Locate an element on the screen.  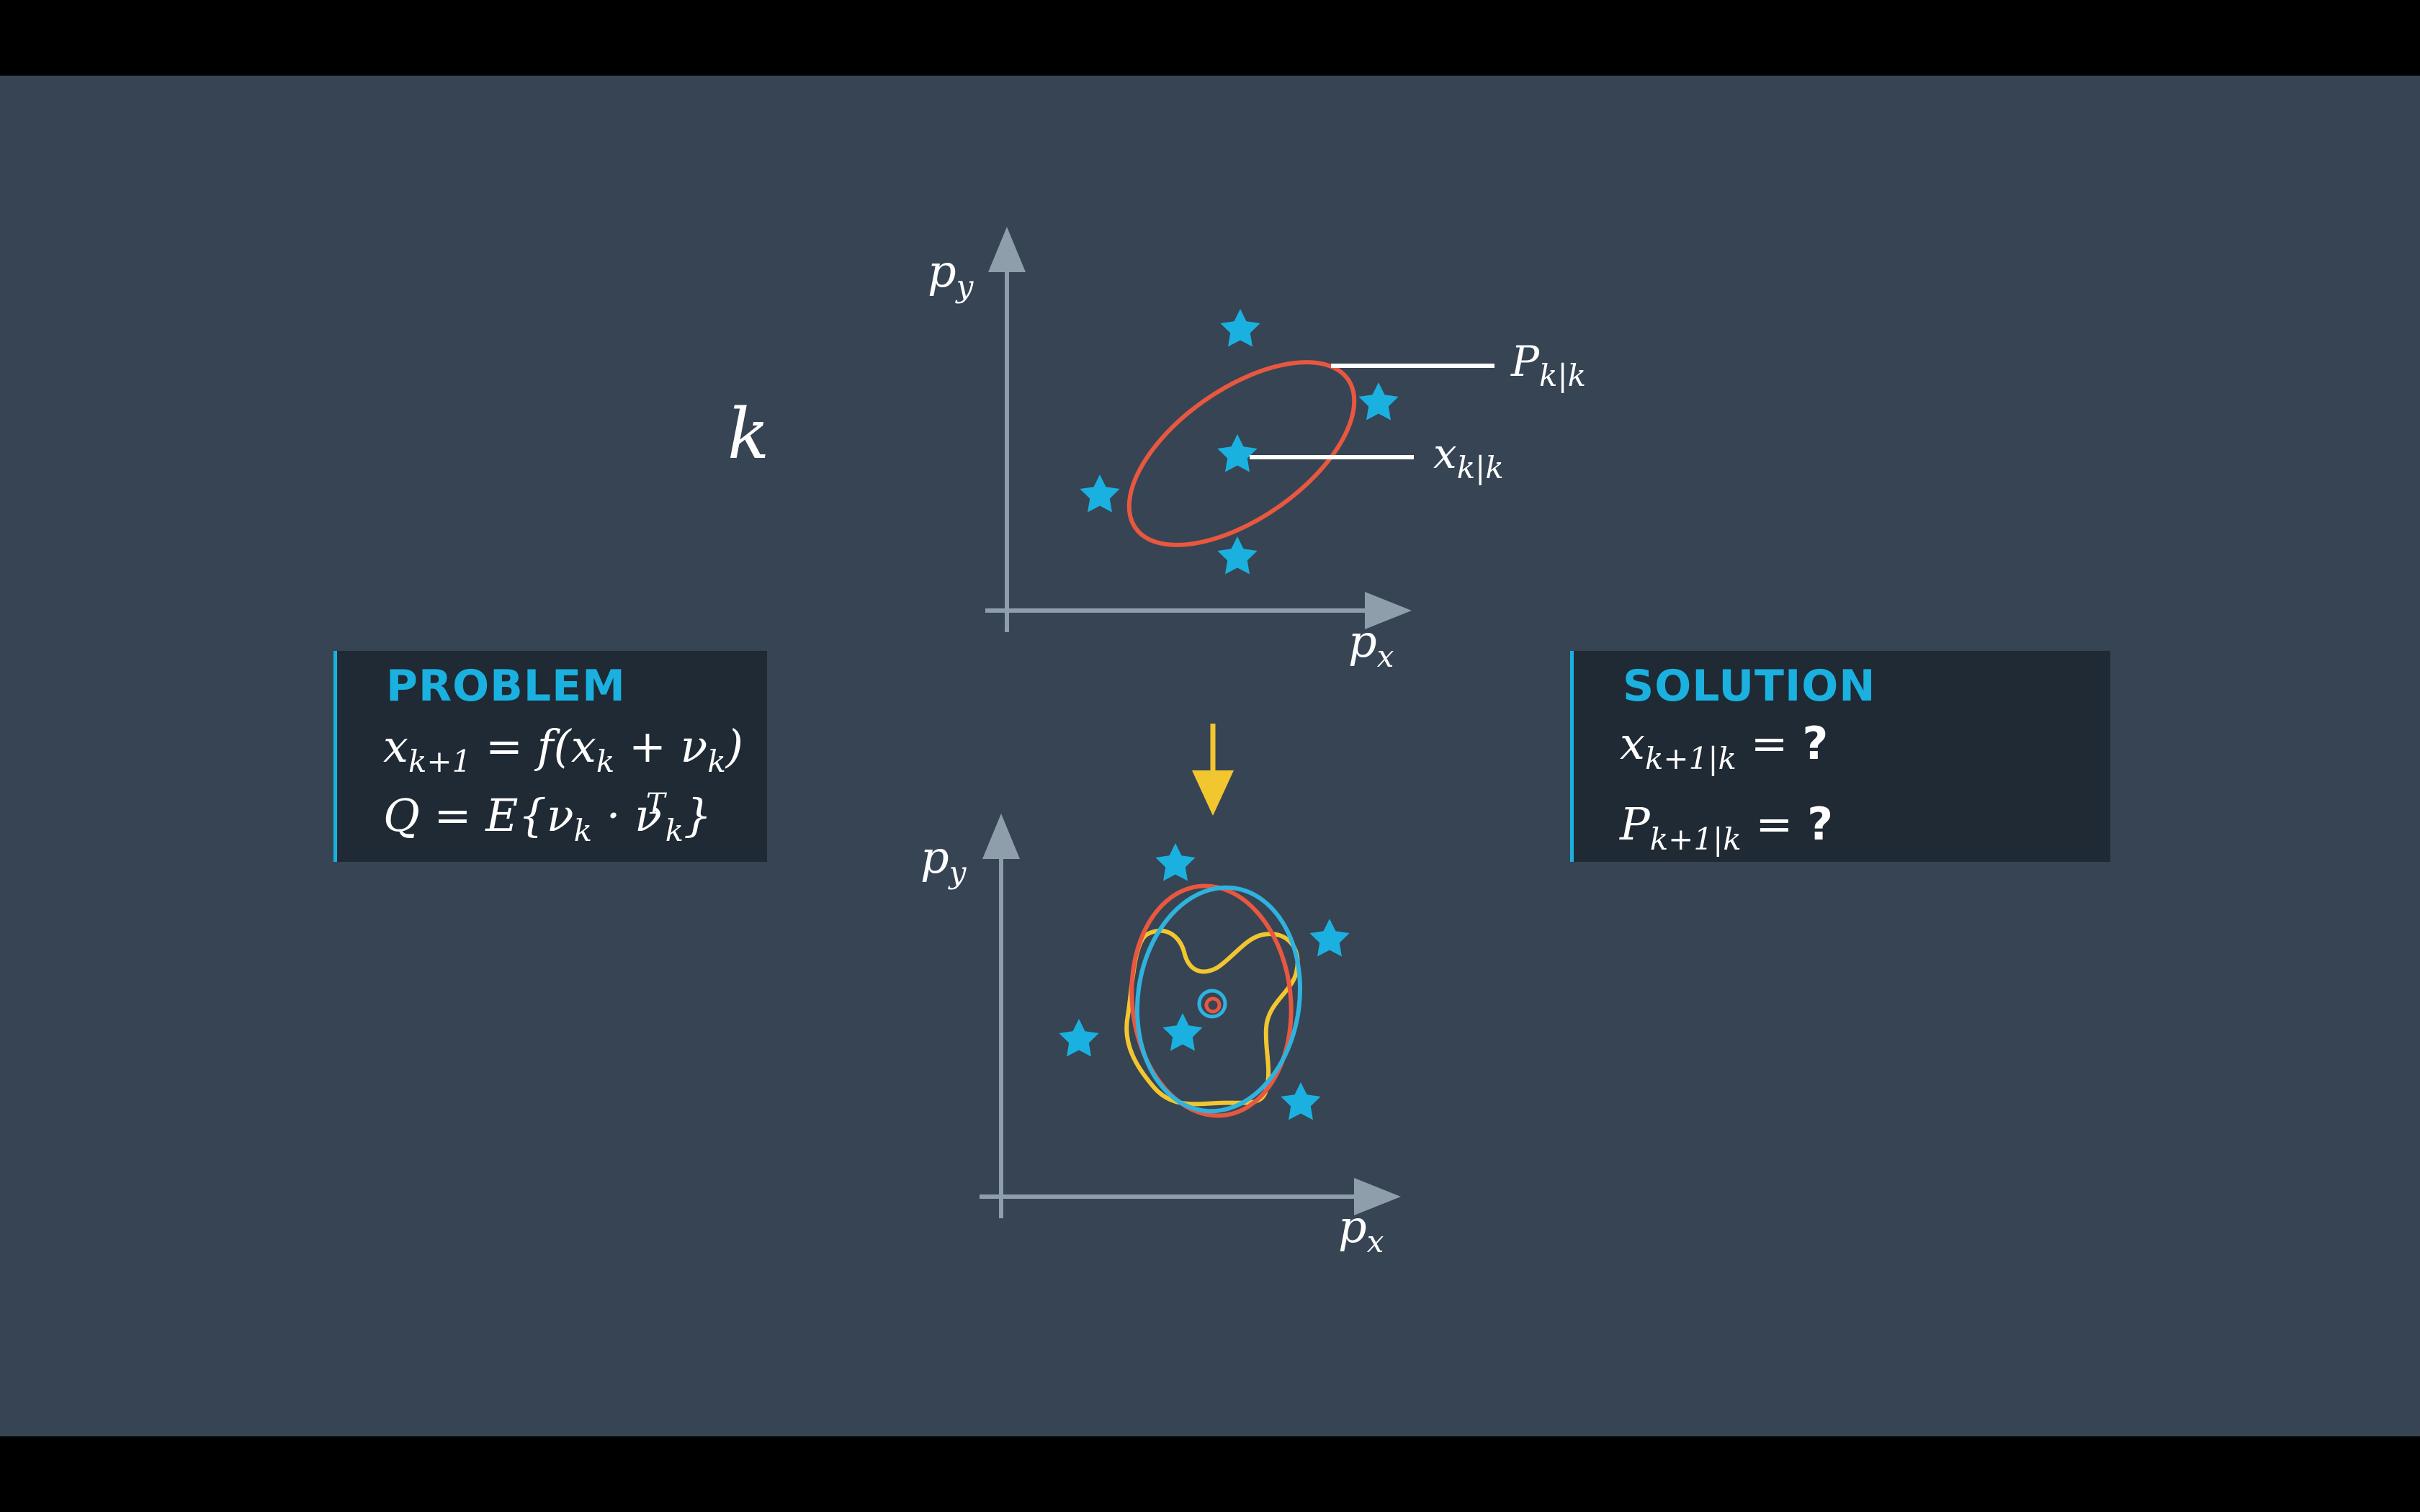
predicted-ellipse-blue is located at coordinates (1218, 999).